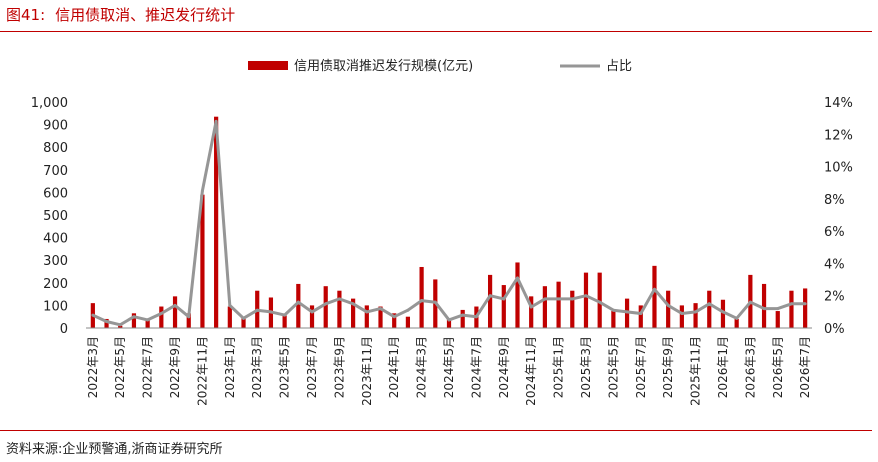 Image resolution: width=878 pixels, height=462 pixels. I want to click on y-left-tick-label: 800, so click(55, 148).